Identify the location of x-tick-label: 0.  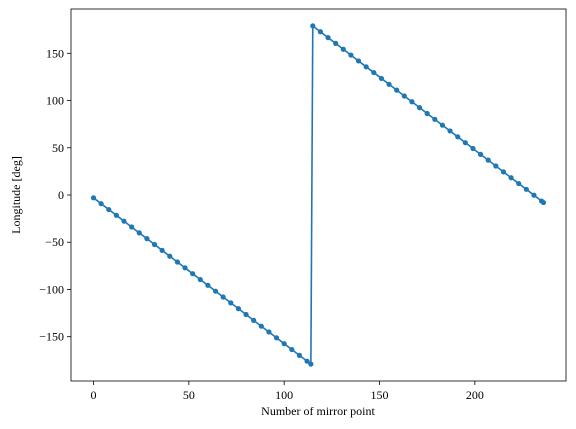
(94, 395).